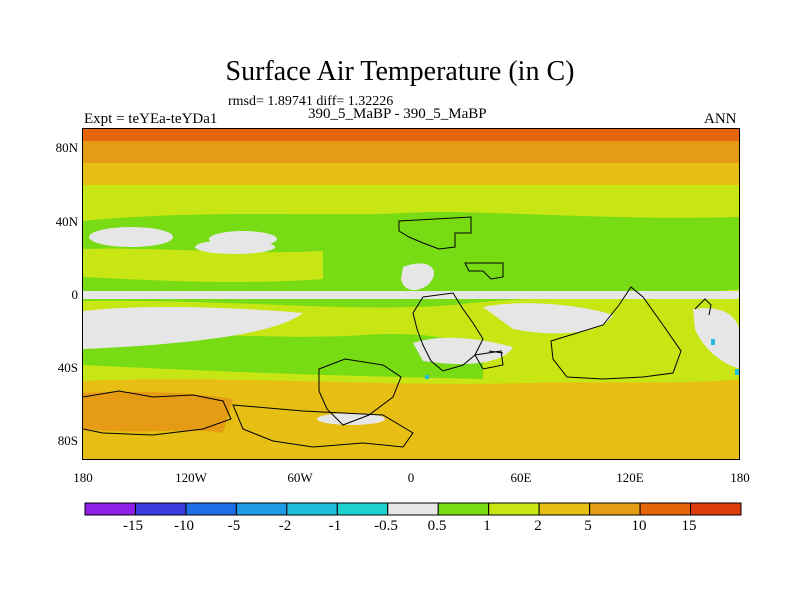 The height and width of the screenshot is (600, 800). I want to click on indian-ocean-white, so click(548, 318).